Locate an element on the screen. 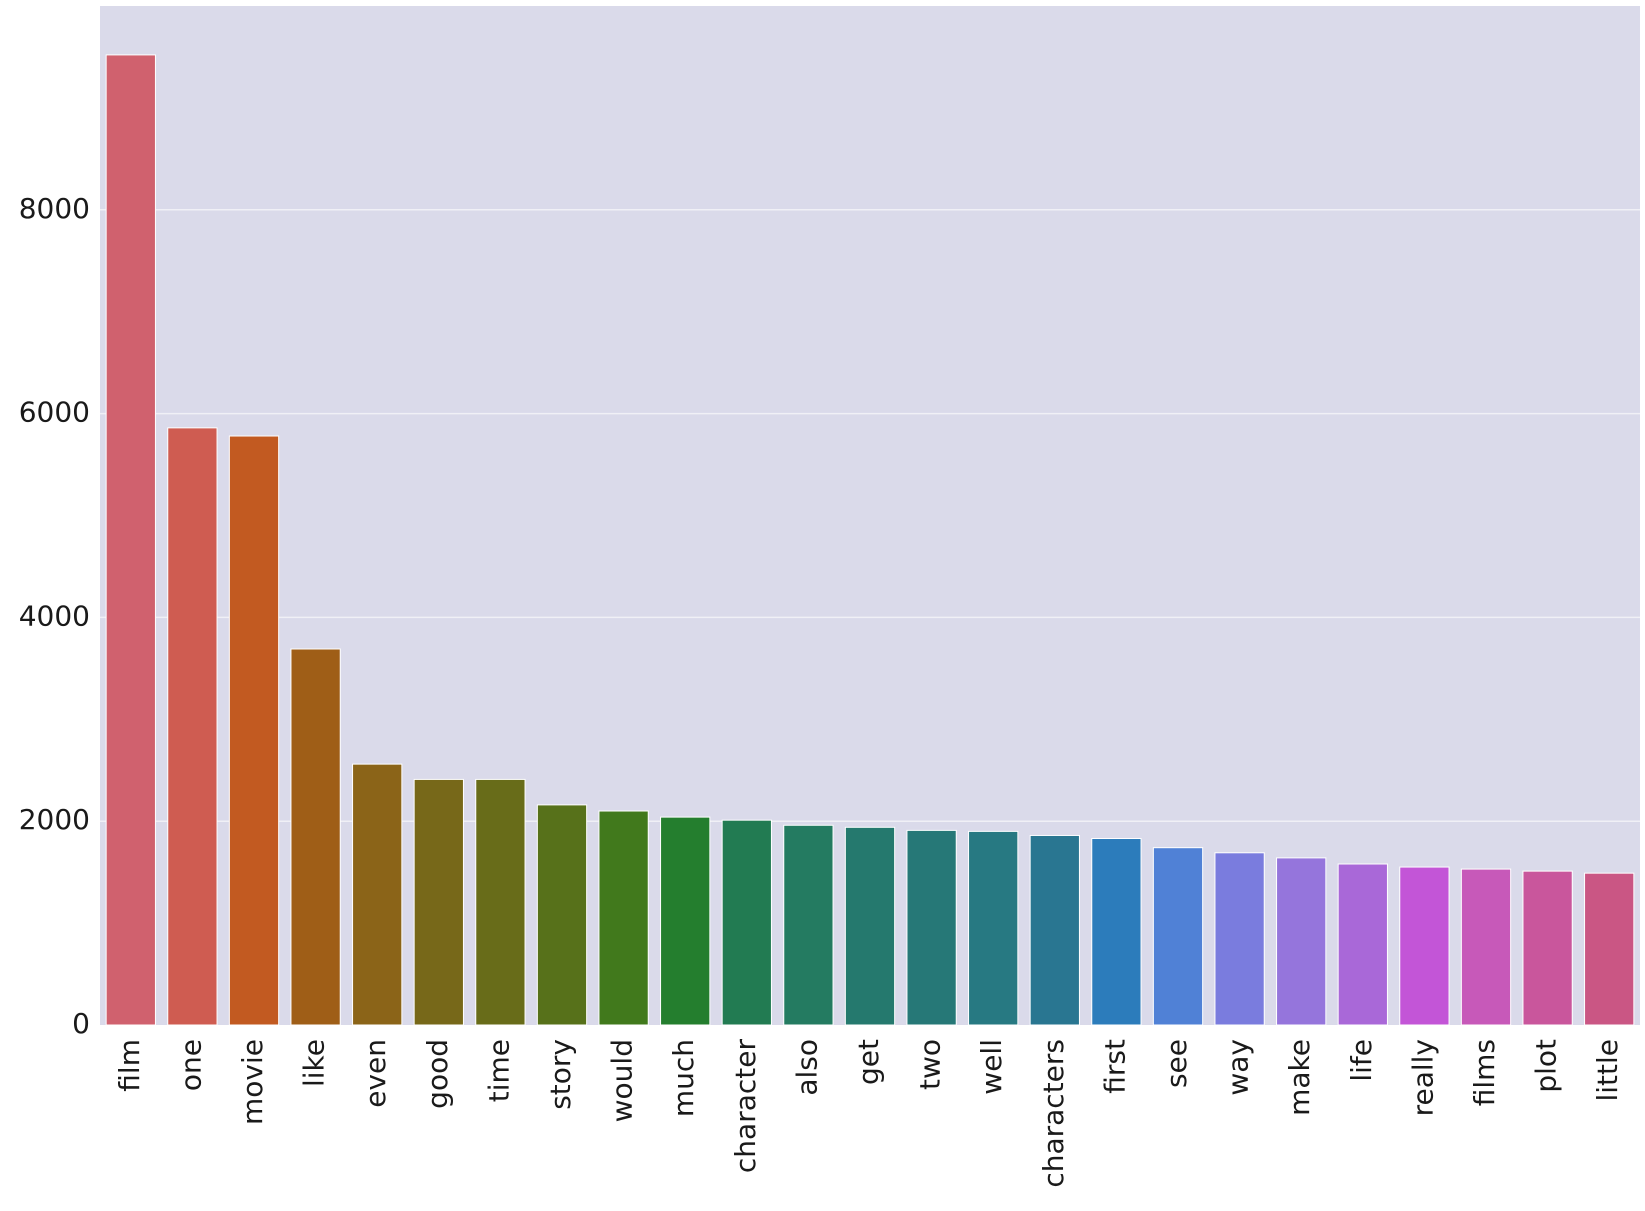  bar-even is located at coordinates (377, 894).